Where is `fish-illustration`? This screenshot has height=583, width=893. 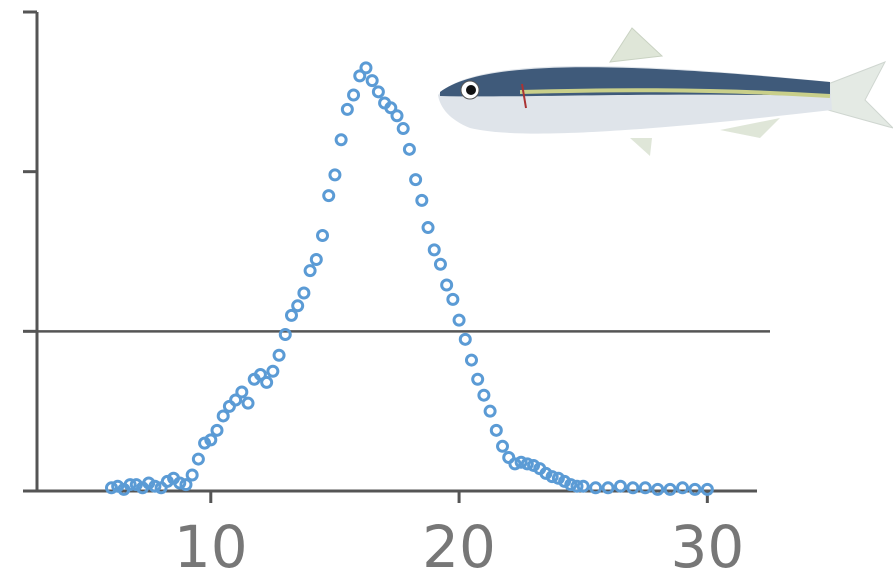 fish-illustration is located at coordinates (665, 91).